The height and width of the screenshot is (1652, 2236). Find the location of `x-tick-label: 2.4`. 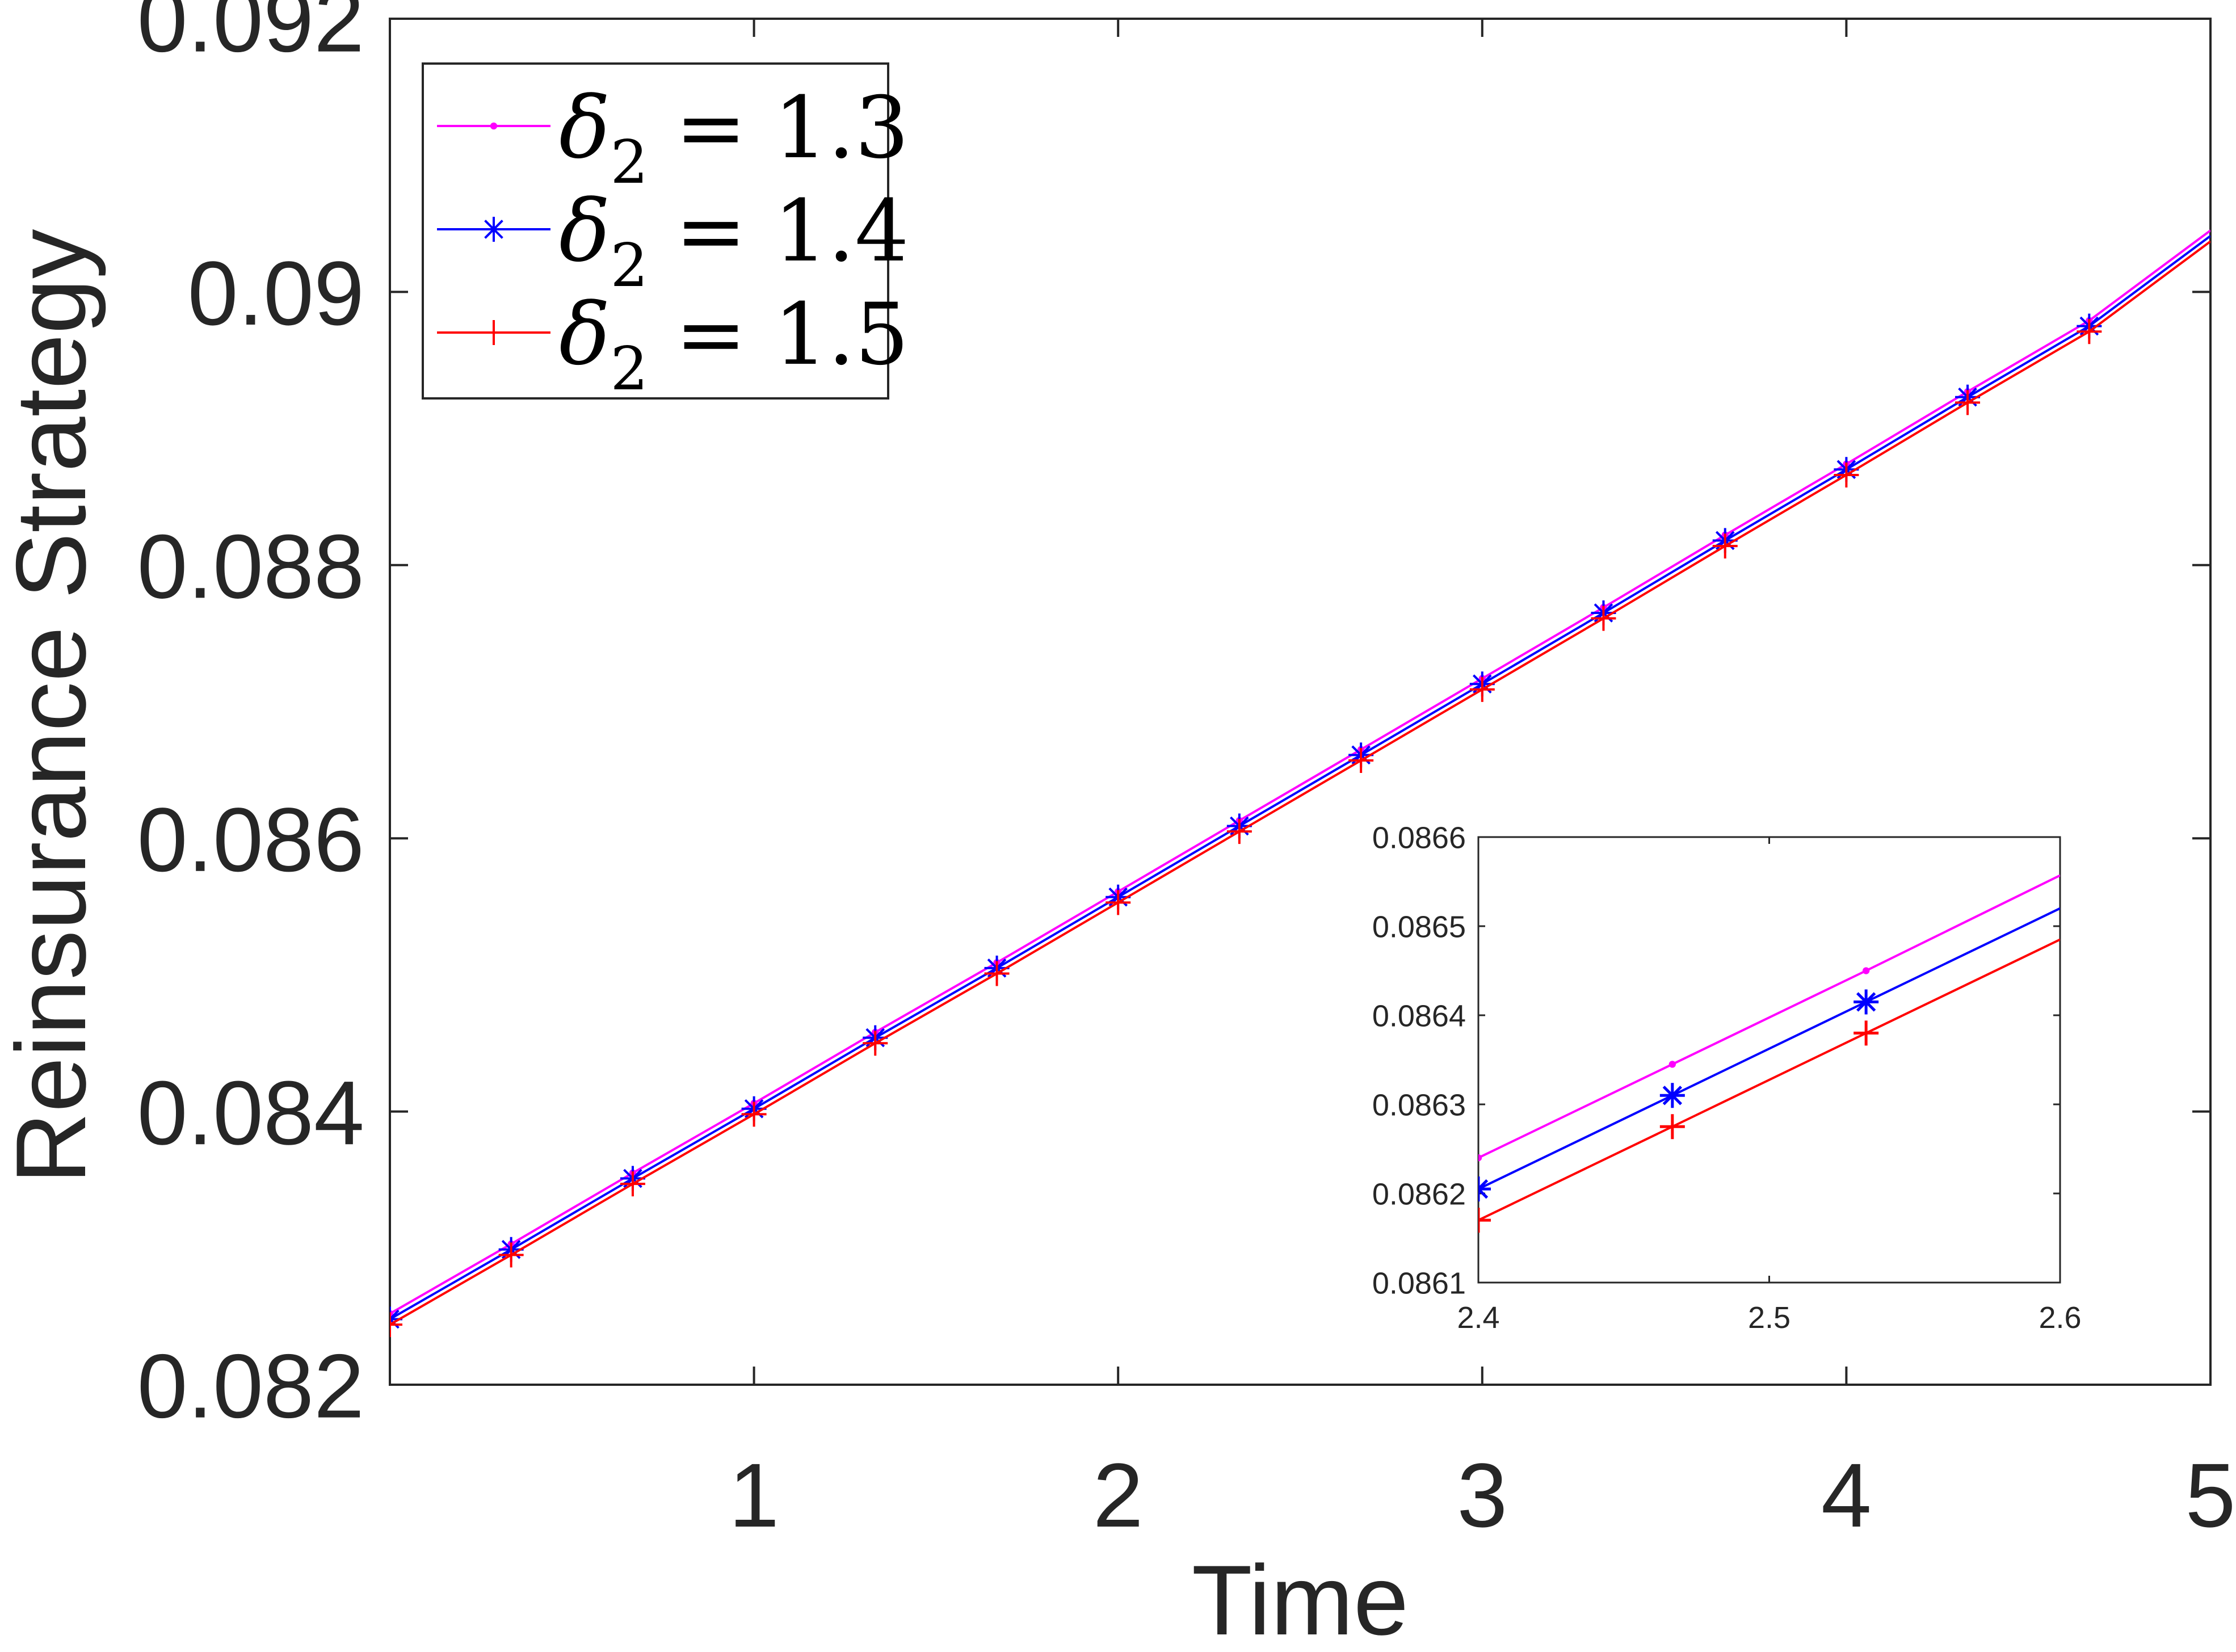

x-tick-label: 2.4 is located at coordinates (1478, 1318).